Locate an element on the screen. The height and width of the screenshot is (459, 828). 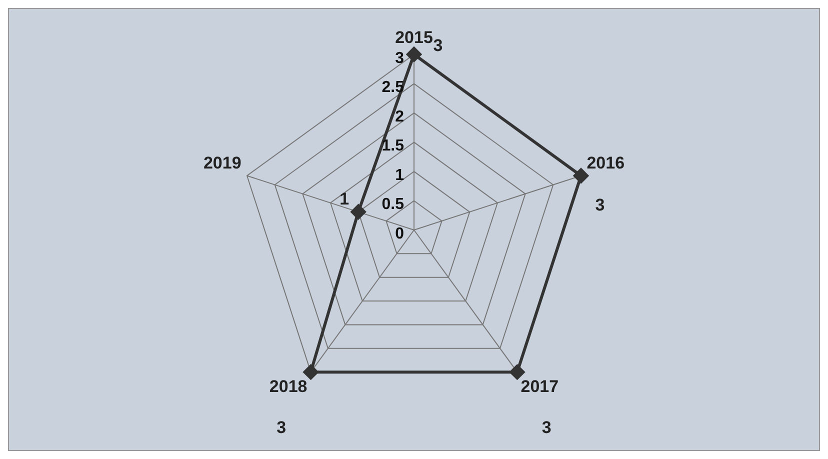
y-tick-label: 2 is located at coordinates (399, 117).